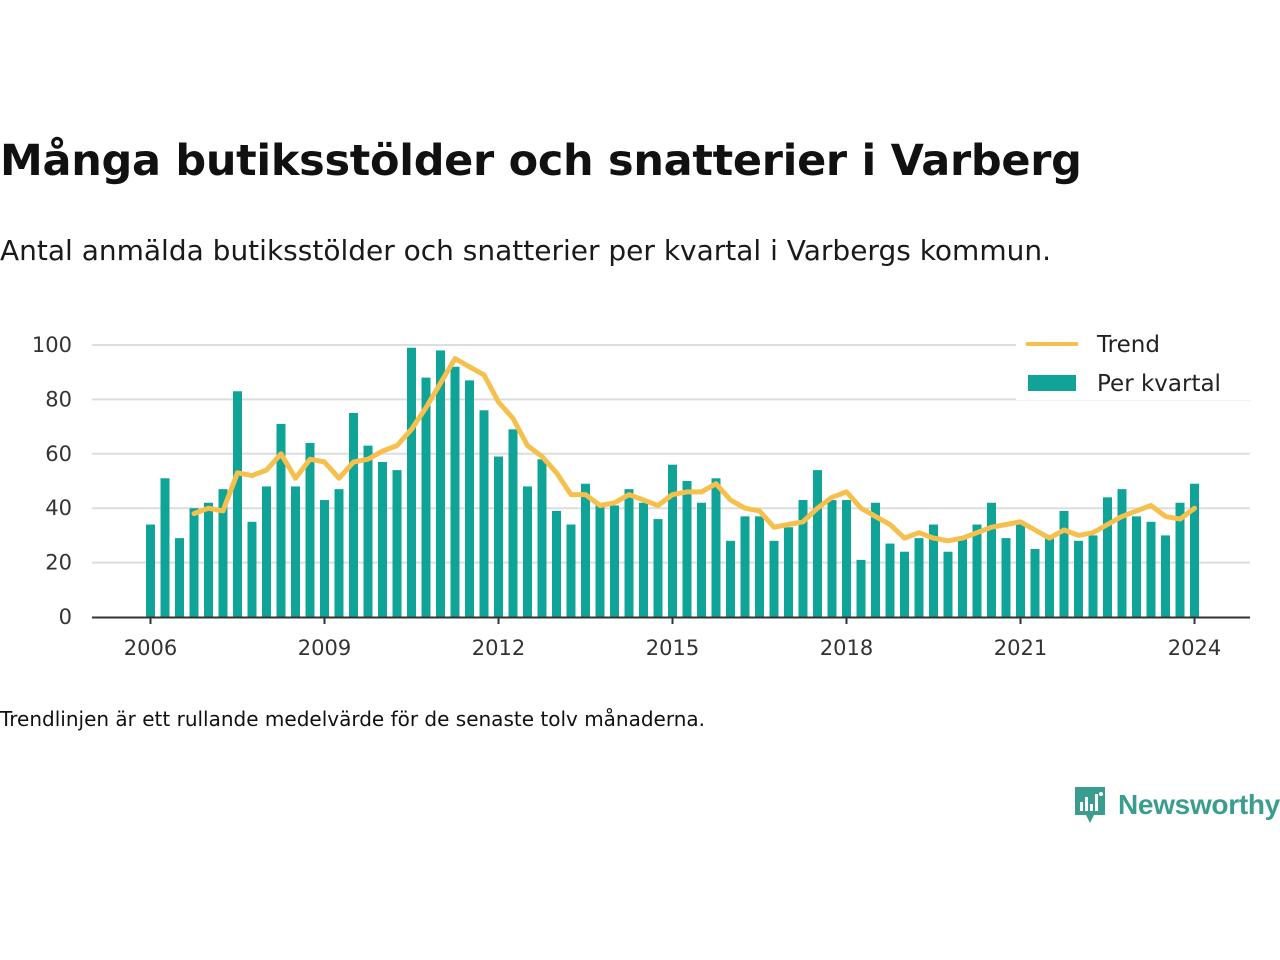  I want to click on legend-bar-label: Per kvartal, so click(1159, 384).